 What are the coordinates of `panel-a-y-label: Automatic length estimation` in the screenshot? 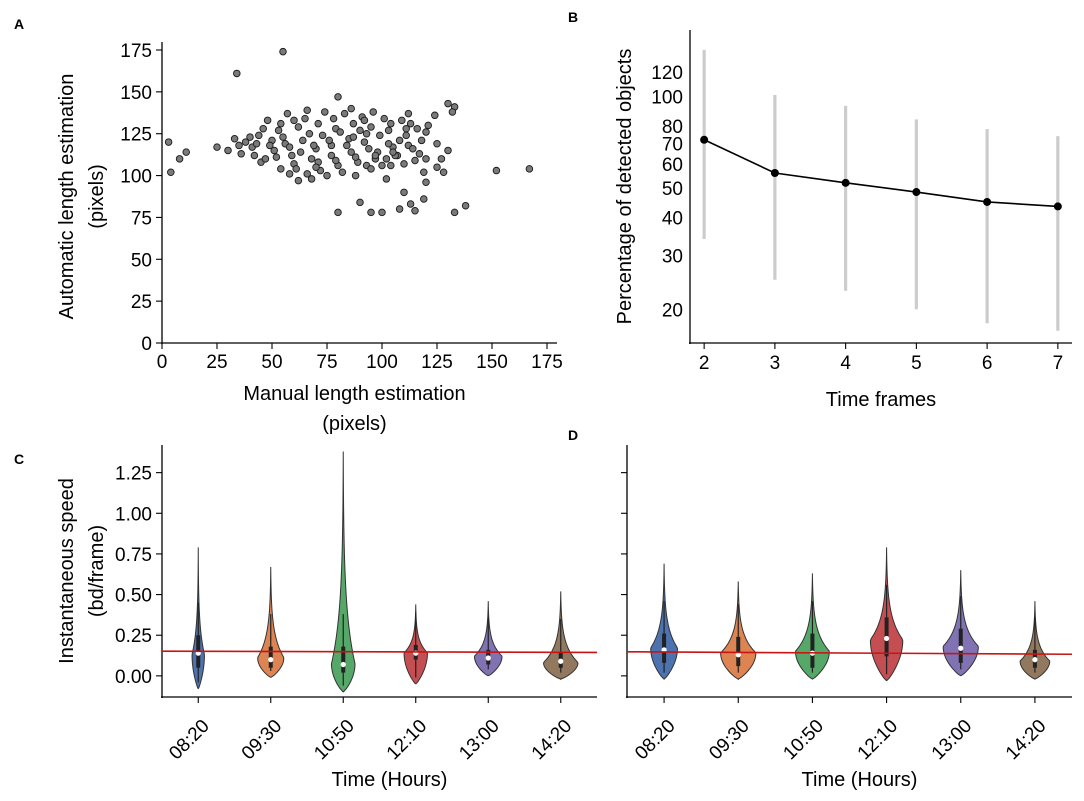 It's located at (67, 197).